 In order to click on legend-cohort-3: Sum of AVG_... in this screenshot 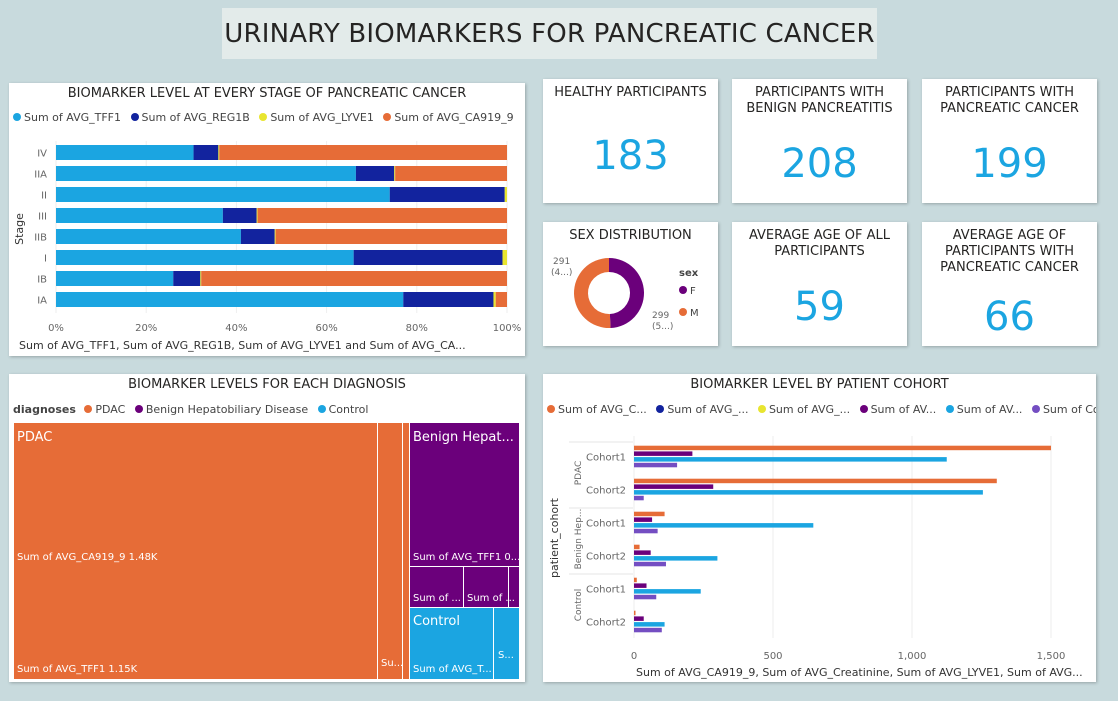, I will do `click(803, 409)`.